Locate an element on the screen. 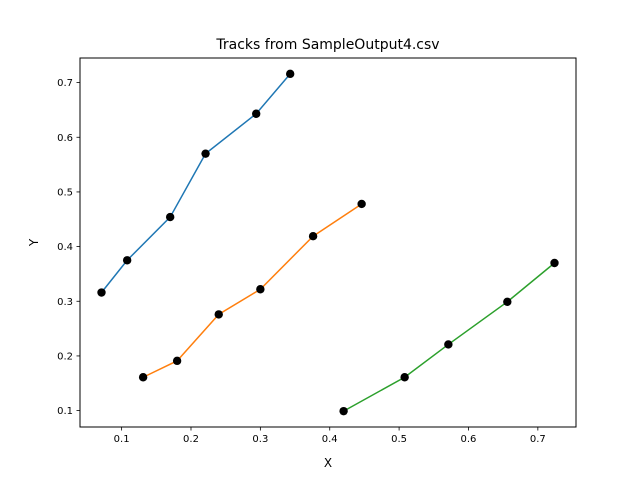  chart-title: Tracks from SampleOutput4.csv is located at coordinates (327, 45).